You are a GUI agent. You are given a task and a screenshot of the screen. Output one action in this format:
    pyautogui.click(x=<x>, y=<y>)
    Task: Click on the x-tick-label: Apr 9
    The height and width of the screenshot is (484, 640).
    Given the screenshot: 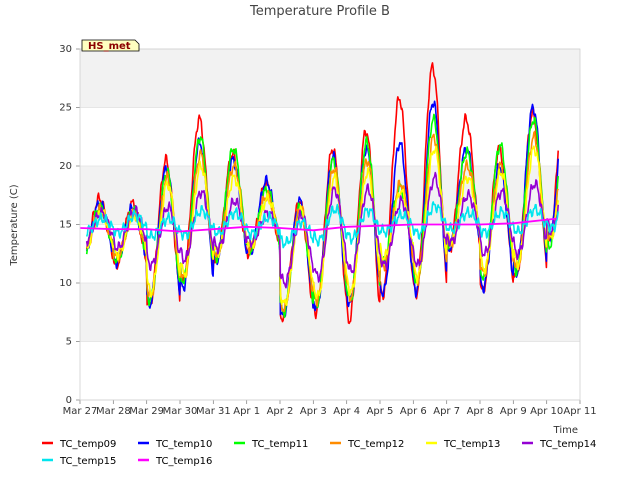 What is the action you would take?
    pyautogui.click(x=513, y=411)
    